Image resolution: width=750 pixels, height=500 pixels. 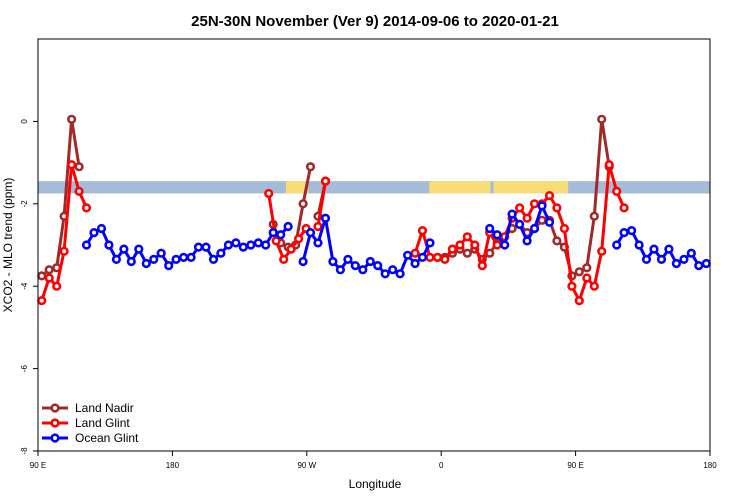 What do you see at coordinates (104, 408) in the screenshot?
I see `legend-label-land-nadir: Land Nadir` at bounding box center [104, 408].